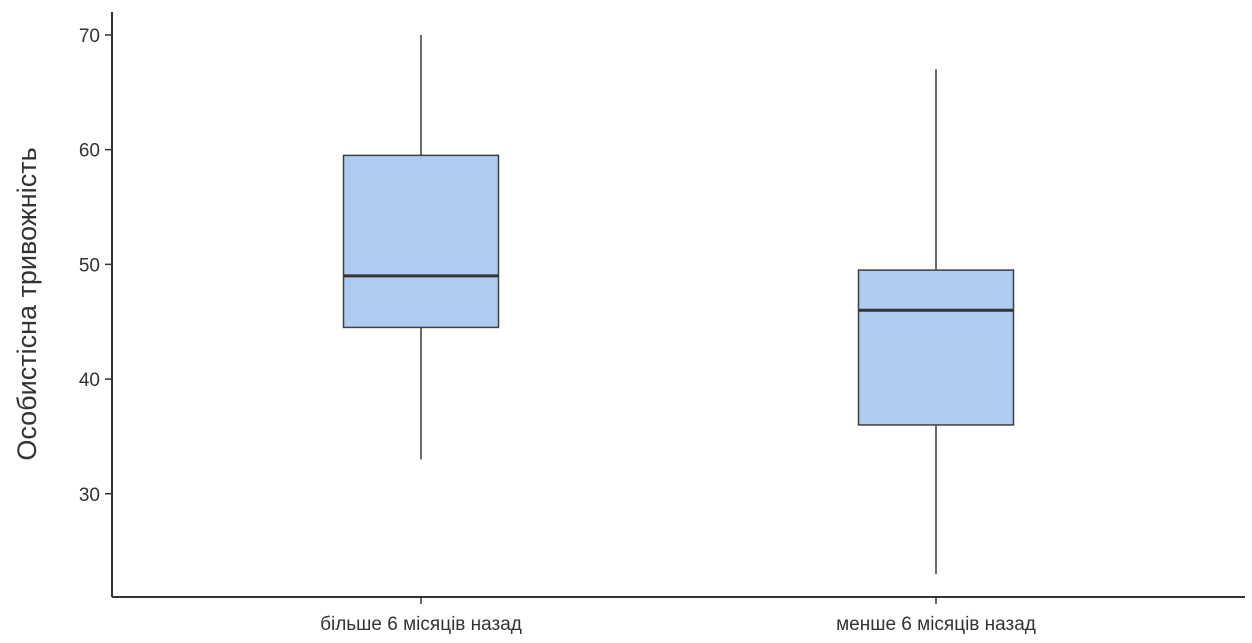  I want to click on y-tick-label: 30, so click(89, 495).